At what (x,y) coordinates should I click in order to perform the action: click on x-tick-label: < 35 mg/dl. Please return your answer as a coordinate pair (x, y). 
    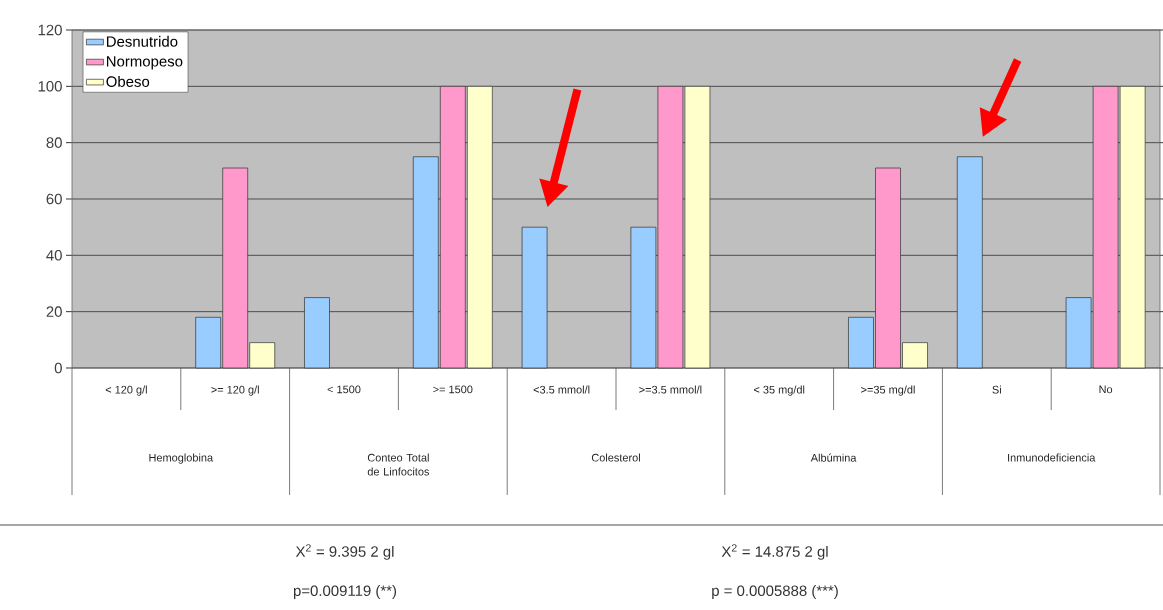
    Looking at the image, I should click on (779, 390).